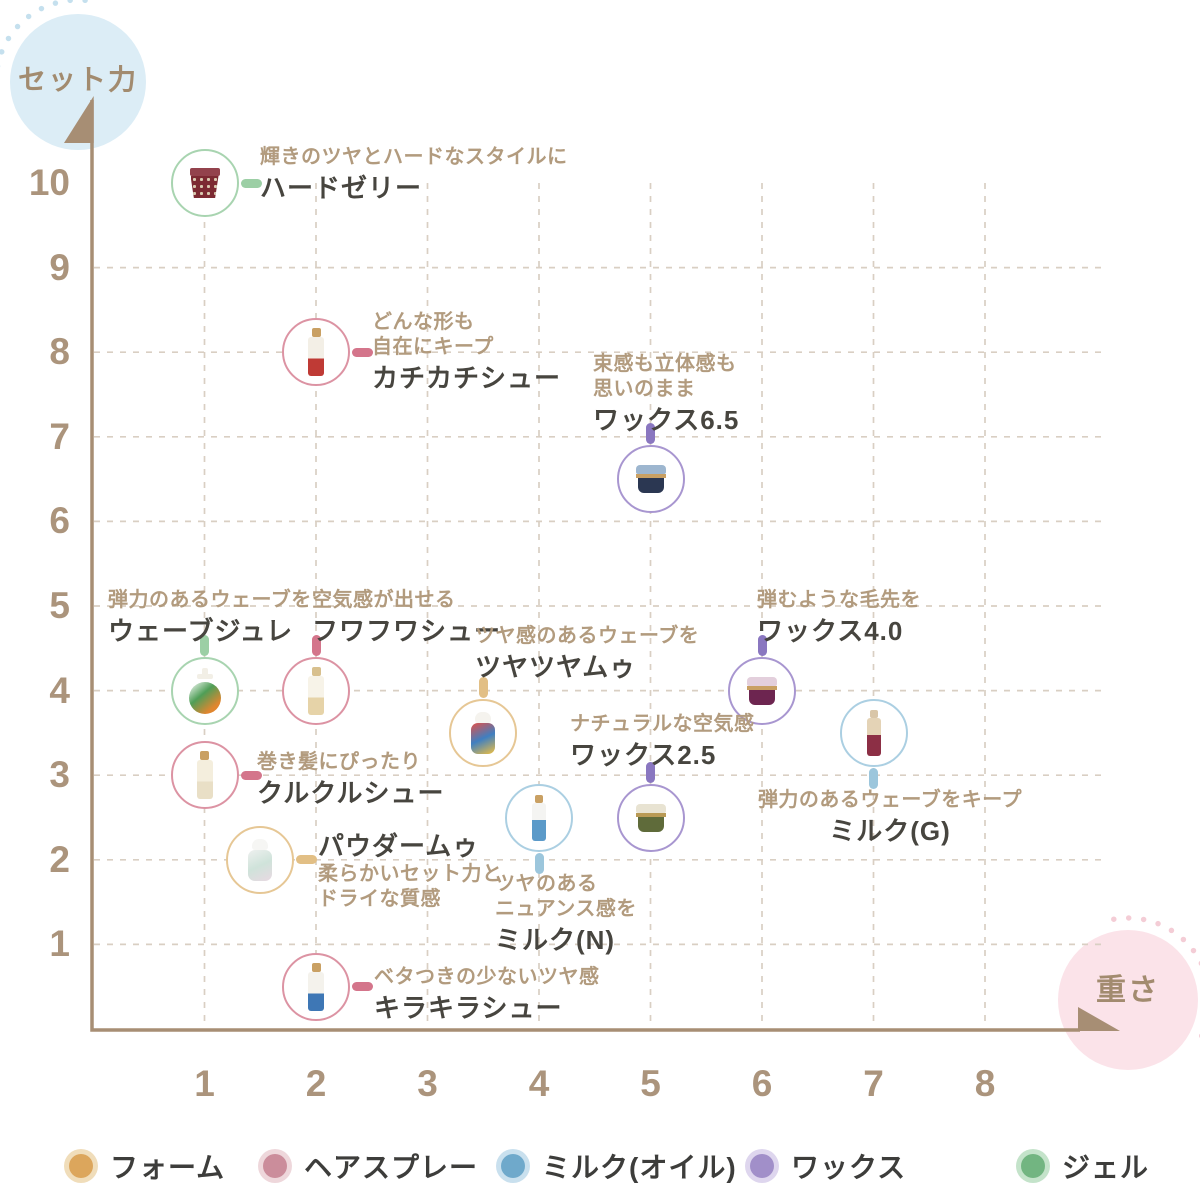 Image resolution: width=1200 pixels, height=1200 pixels. I want to click on gel-legend-dot, so click(1033, 1166).